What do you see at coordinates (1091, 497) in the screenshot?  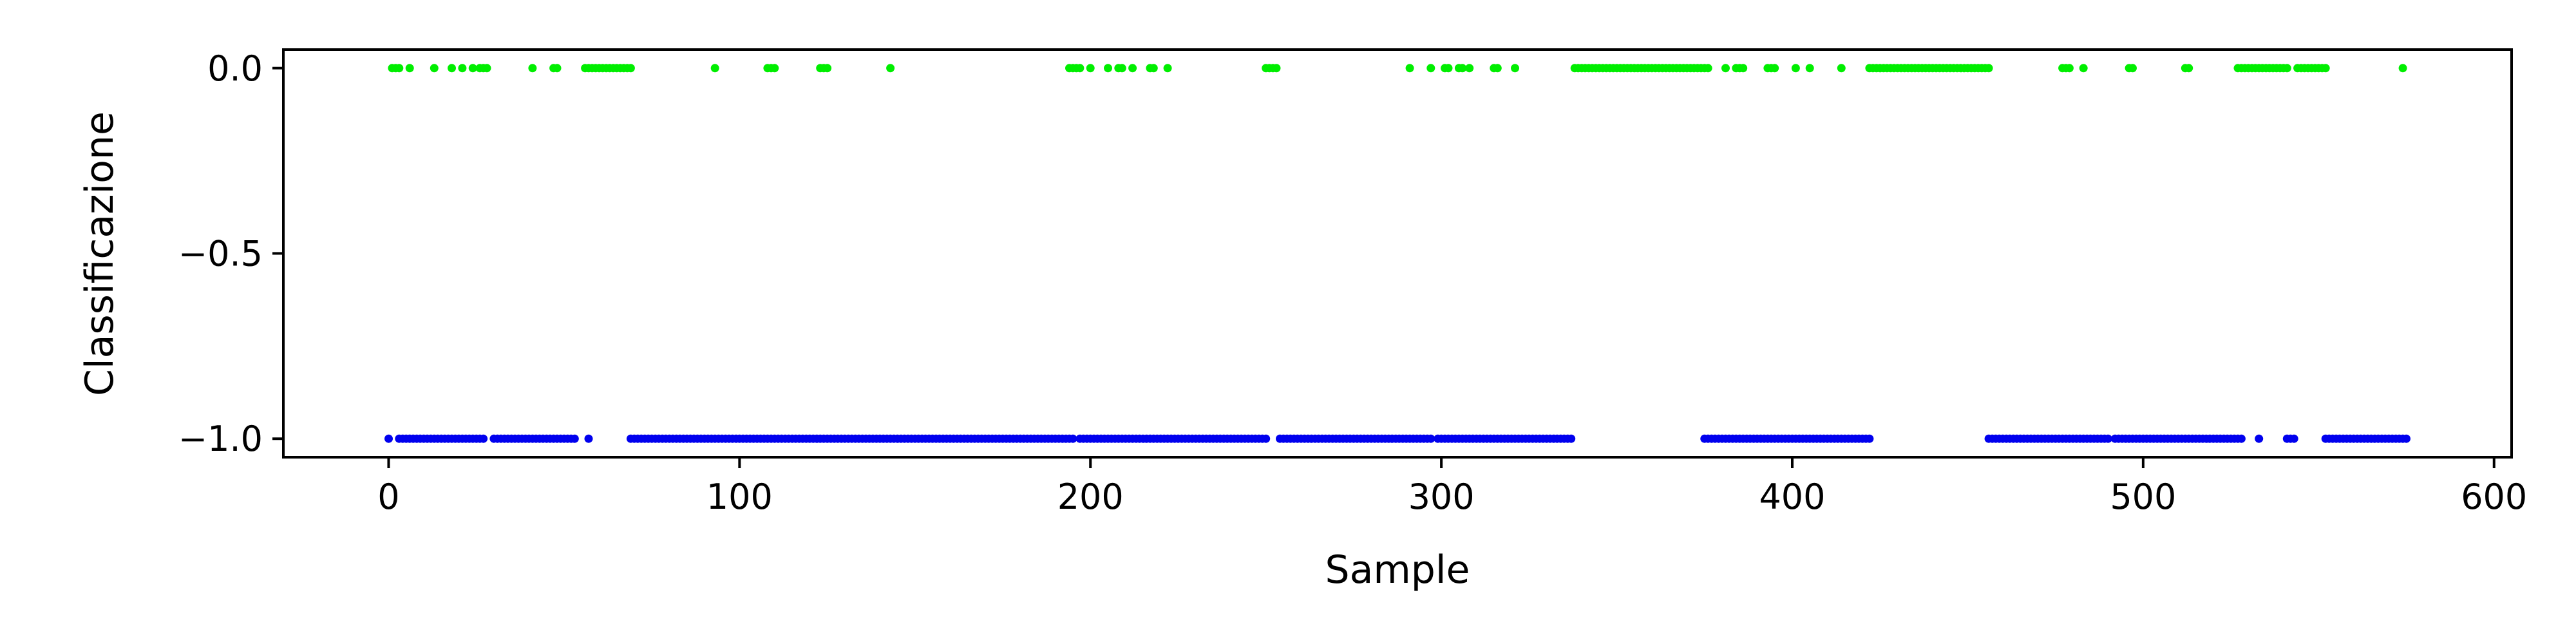 I see `x-tick-label: 200` at bounding box center [1091, 497].